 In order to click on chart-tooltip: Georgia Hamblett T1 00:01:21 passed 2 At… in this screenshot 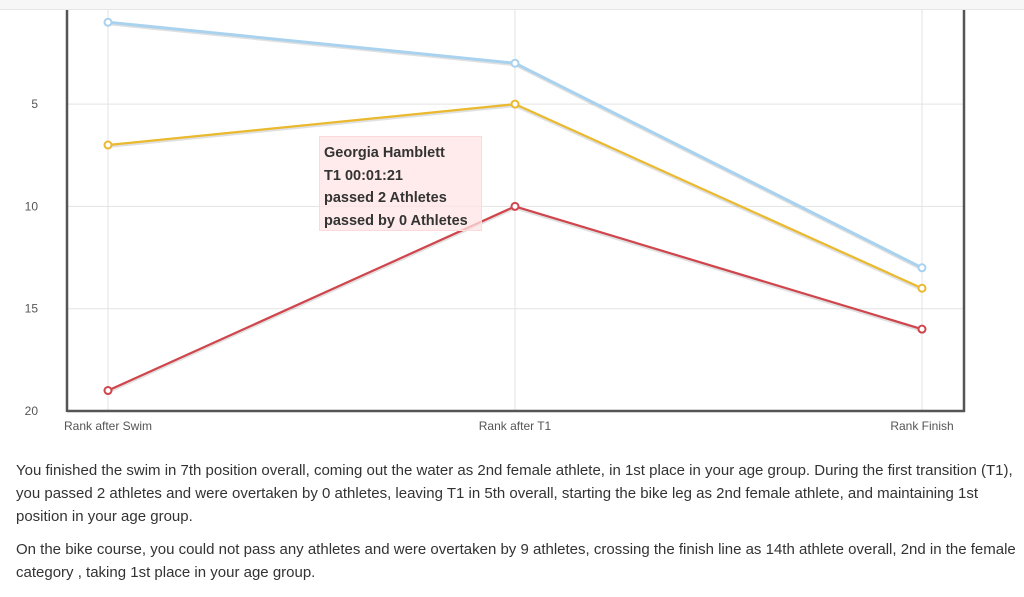, I will do `click(400, 183)`.